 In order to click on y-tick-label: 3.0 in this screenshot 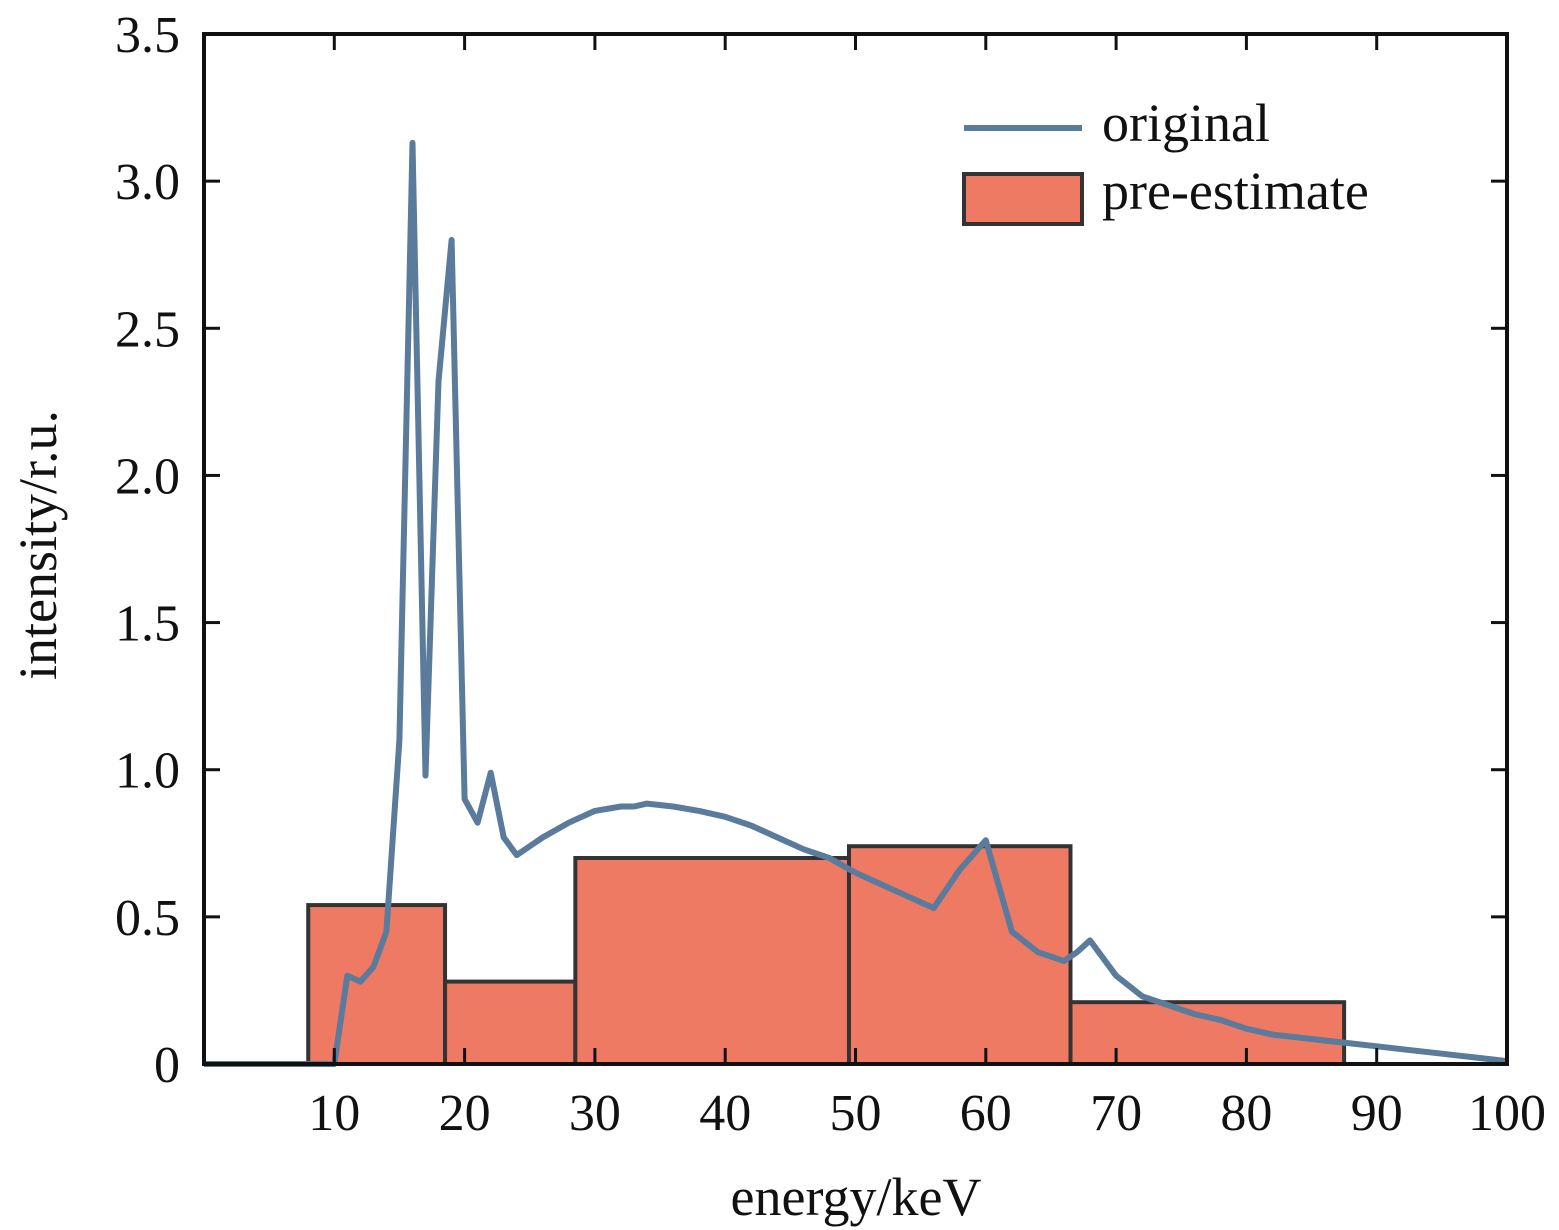, I will do `click(147, 182)`.